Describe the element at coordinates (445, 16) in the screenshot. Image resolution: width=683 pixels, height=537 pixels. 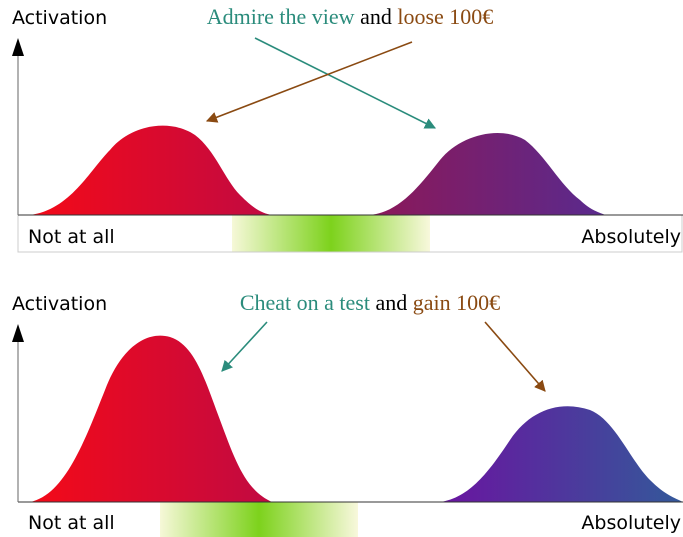
I see `option-b: loose 100€` at that location.